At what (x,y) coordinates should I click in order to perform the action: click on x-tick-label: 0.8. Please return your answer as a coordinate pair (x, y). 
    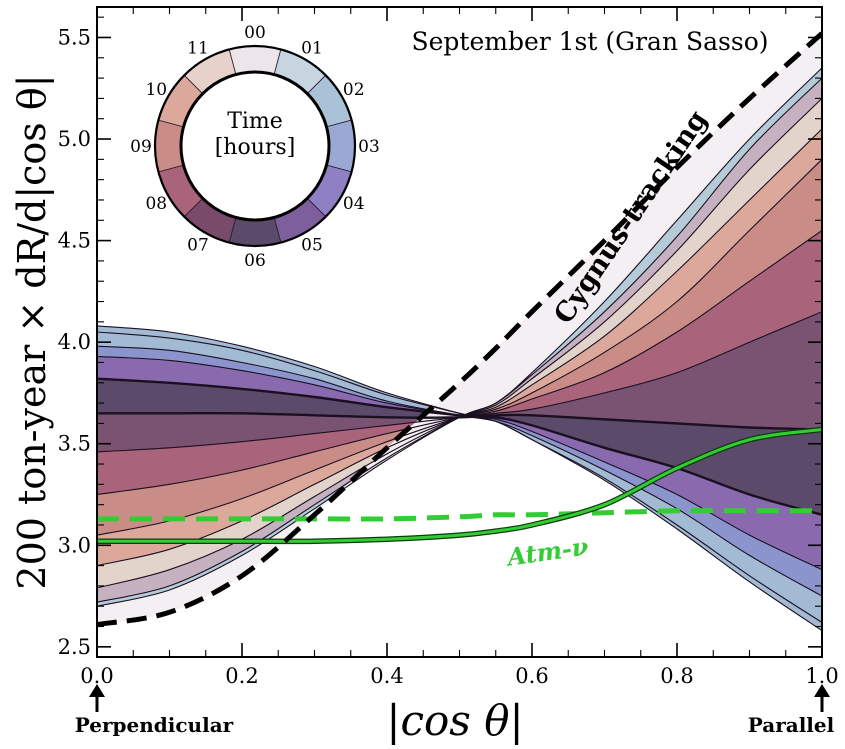
    Looking at the image, I should click on (676, 676).